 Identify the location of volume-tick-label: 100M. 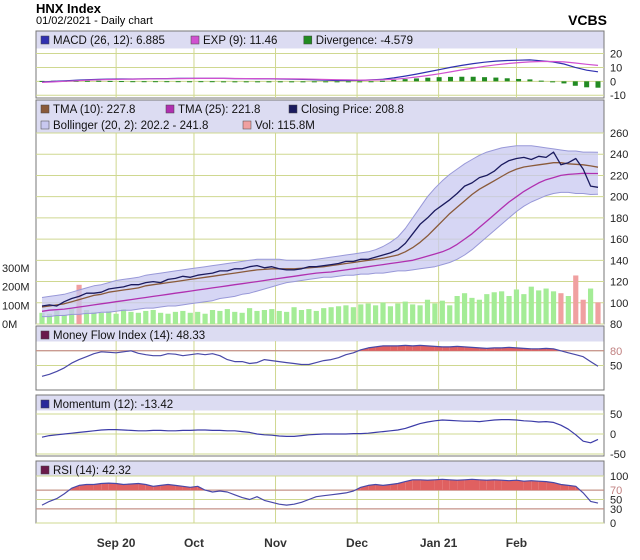
(16, 306).